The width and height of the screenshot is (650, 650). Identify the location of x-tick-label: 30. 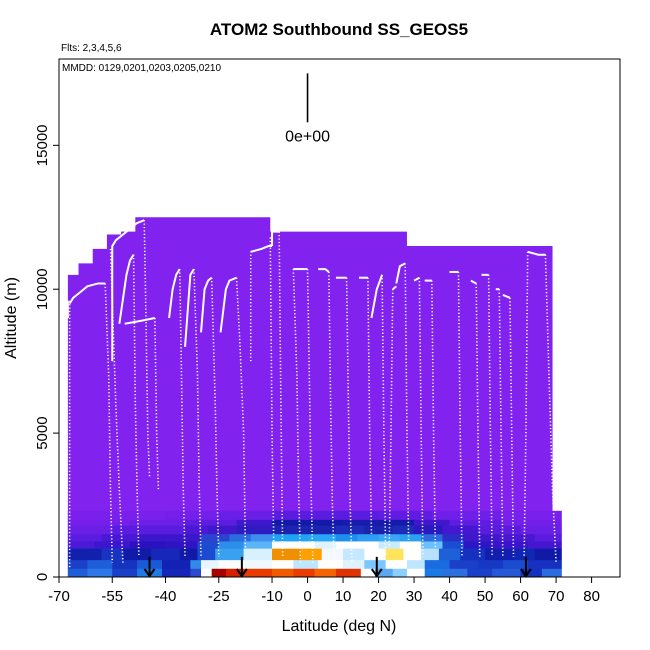
(414, 596).